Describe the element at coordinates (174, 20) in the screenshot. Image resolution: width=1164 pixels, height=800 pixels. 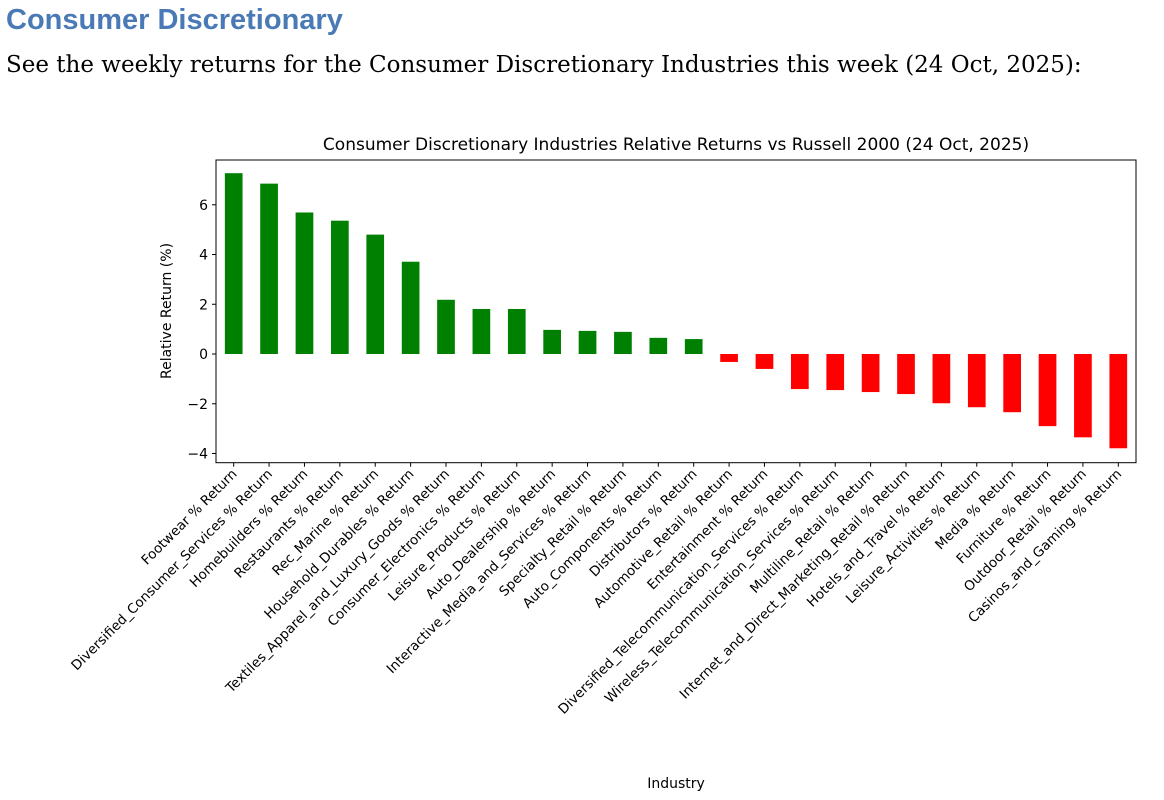
I see `section-heading: Consumer Discretionary` at that location.